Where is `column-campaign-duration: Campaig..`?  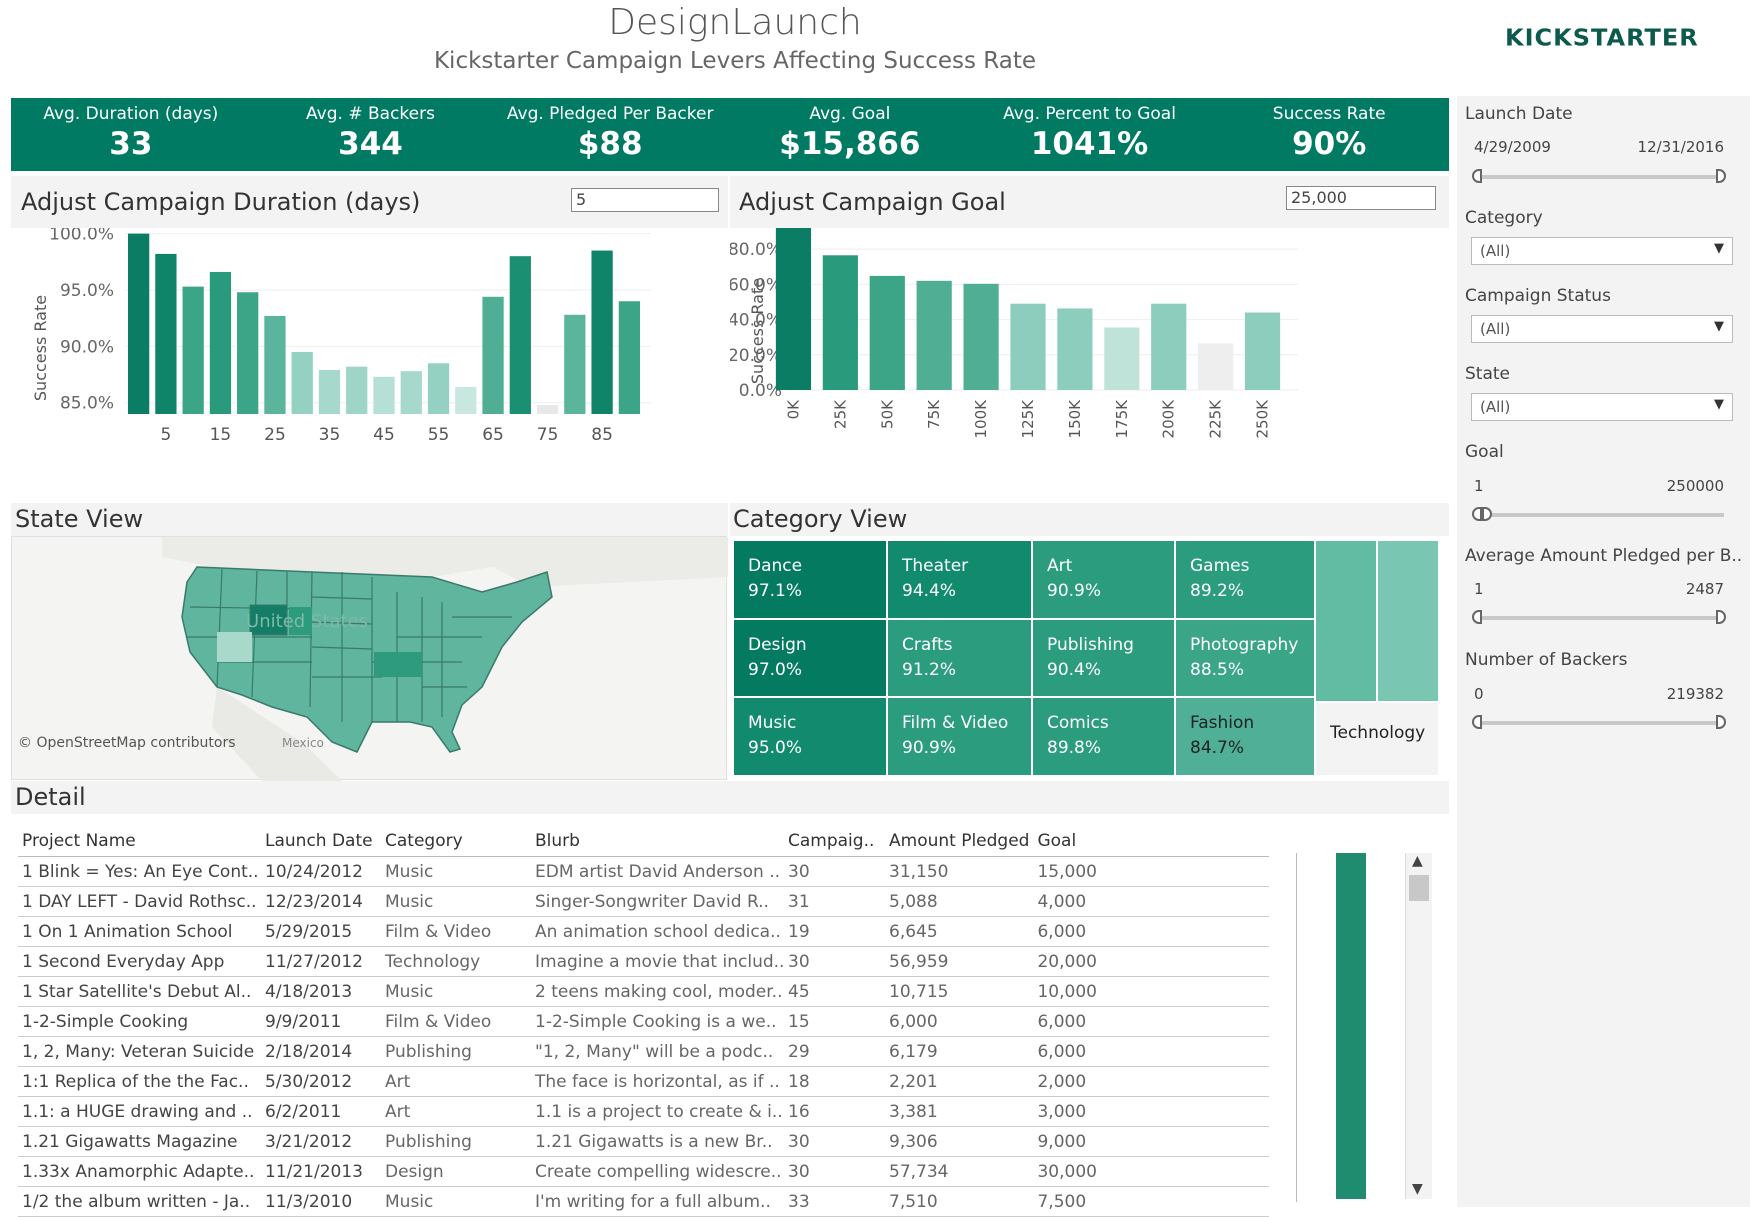 column-campaign-duration: Campaig.. is located at coordinates (834, 841).